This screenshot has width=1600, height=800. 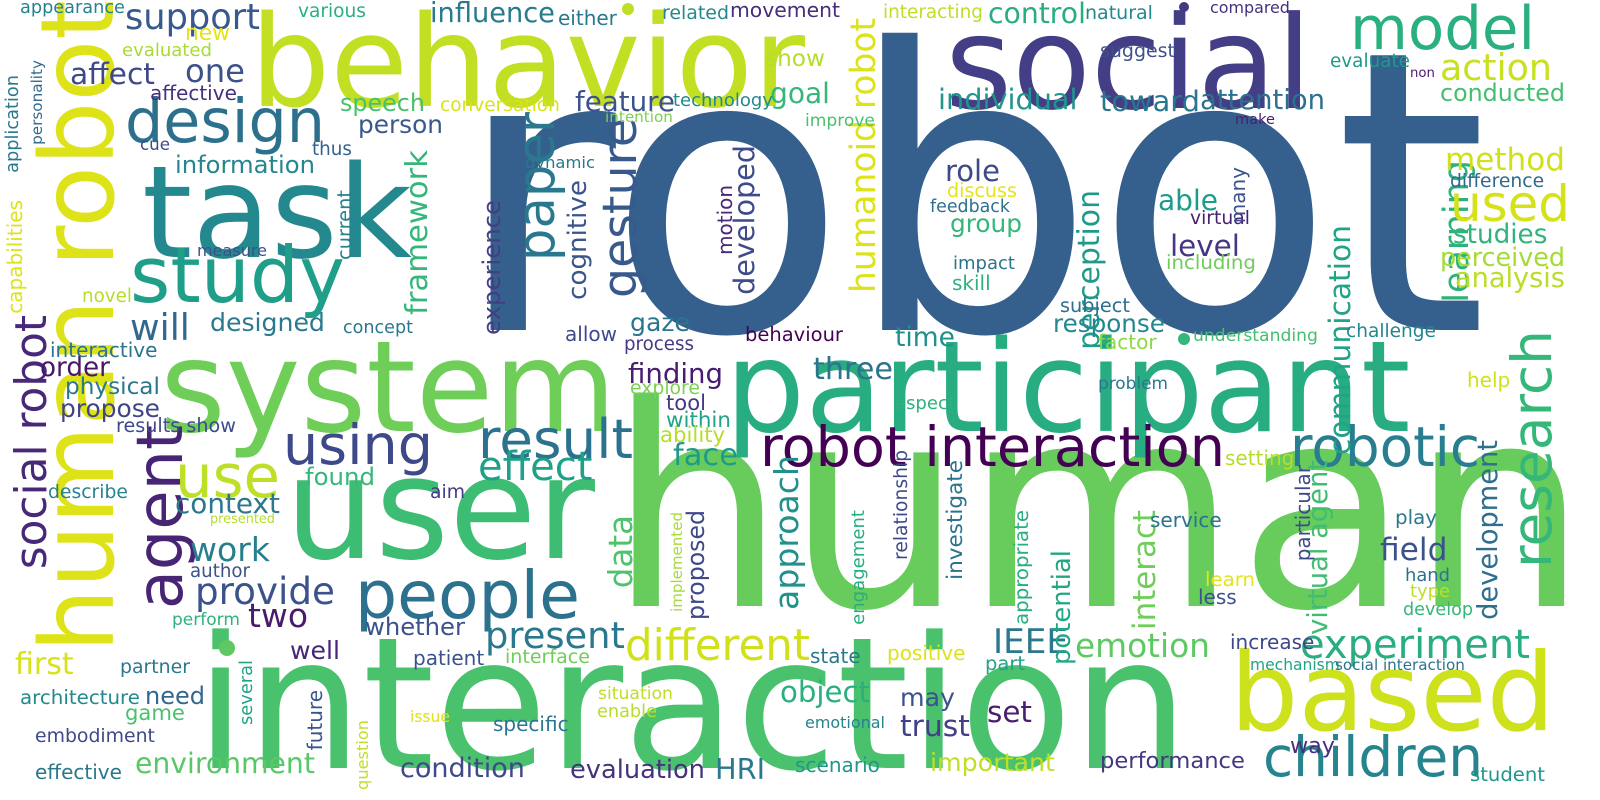 I want to click on word-behavior: behavior, so click(x=527, y=68).